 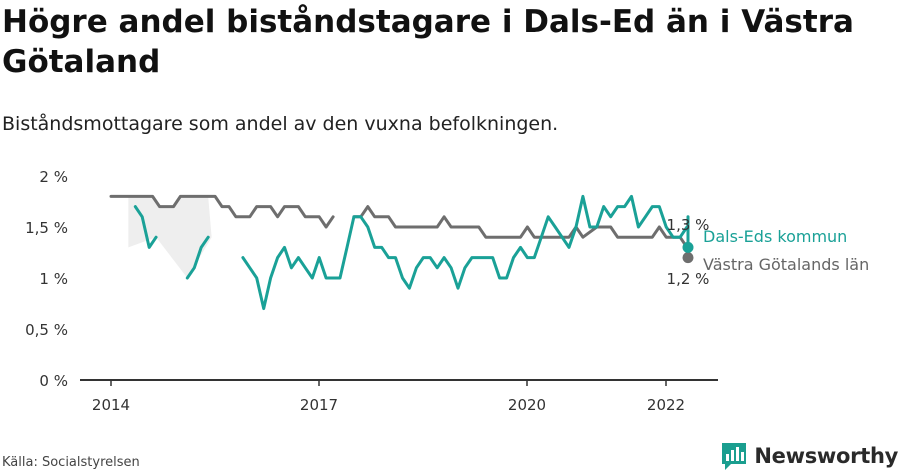 I want to click on y-tick-label: 1,5 %, so click(x=46, y=228).